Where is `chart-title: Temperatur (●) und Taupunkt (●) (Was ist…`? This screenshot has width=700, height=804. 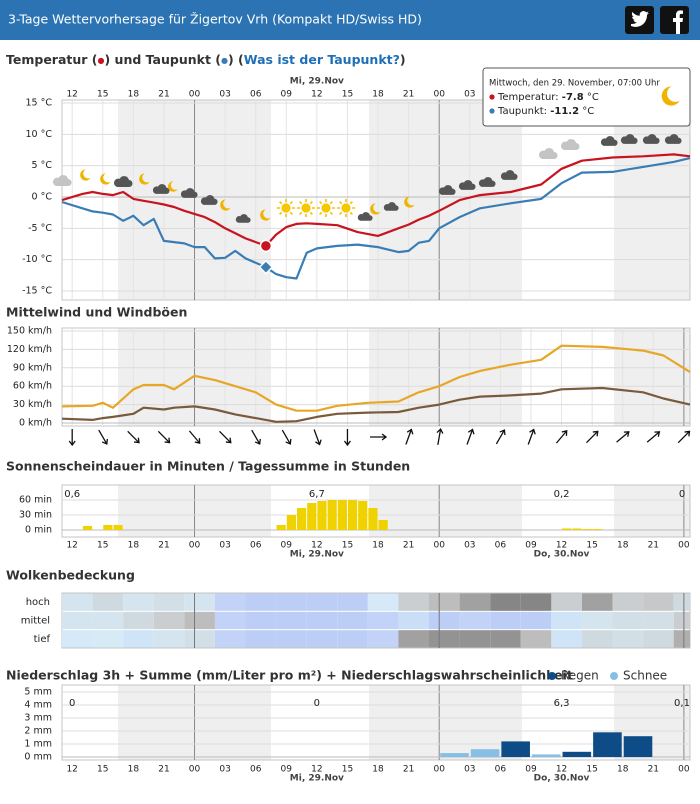
chart-title: Temperatur (●) und Taupunkt (●) (Was ist… is located at coordinates (206, 59).